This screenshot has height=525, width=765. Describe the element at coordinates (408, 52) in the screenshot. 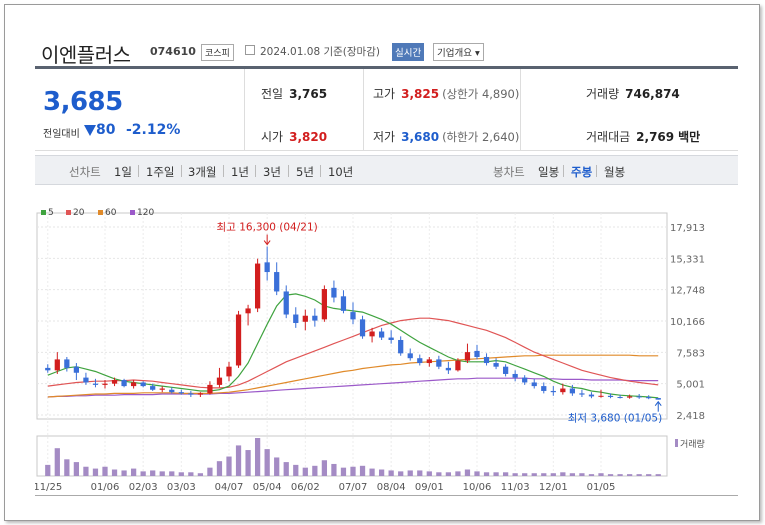

I see `realtime-button: 실시간` at that location.